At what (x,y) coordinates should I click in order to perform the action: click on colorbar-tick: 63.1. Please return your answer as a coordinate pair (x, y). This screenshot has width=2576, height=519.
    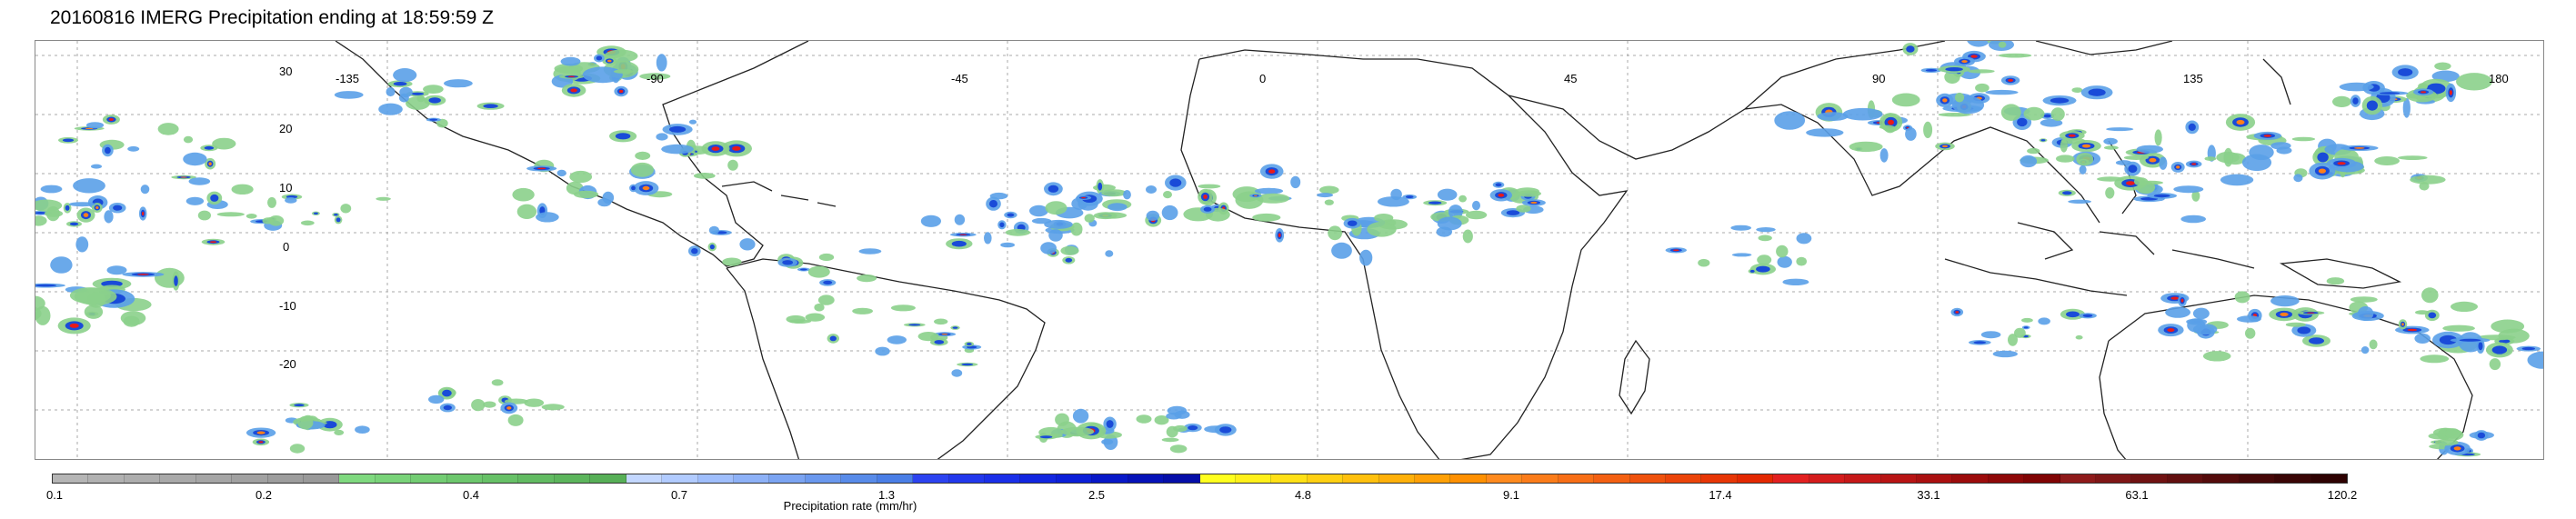
    Looking at the image, I should click on (2137, 495).